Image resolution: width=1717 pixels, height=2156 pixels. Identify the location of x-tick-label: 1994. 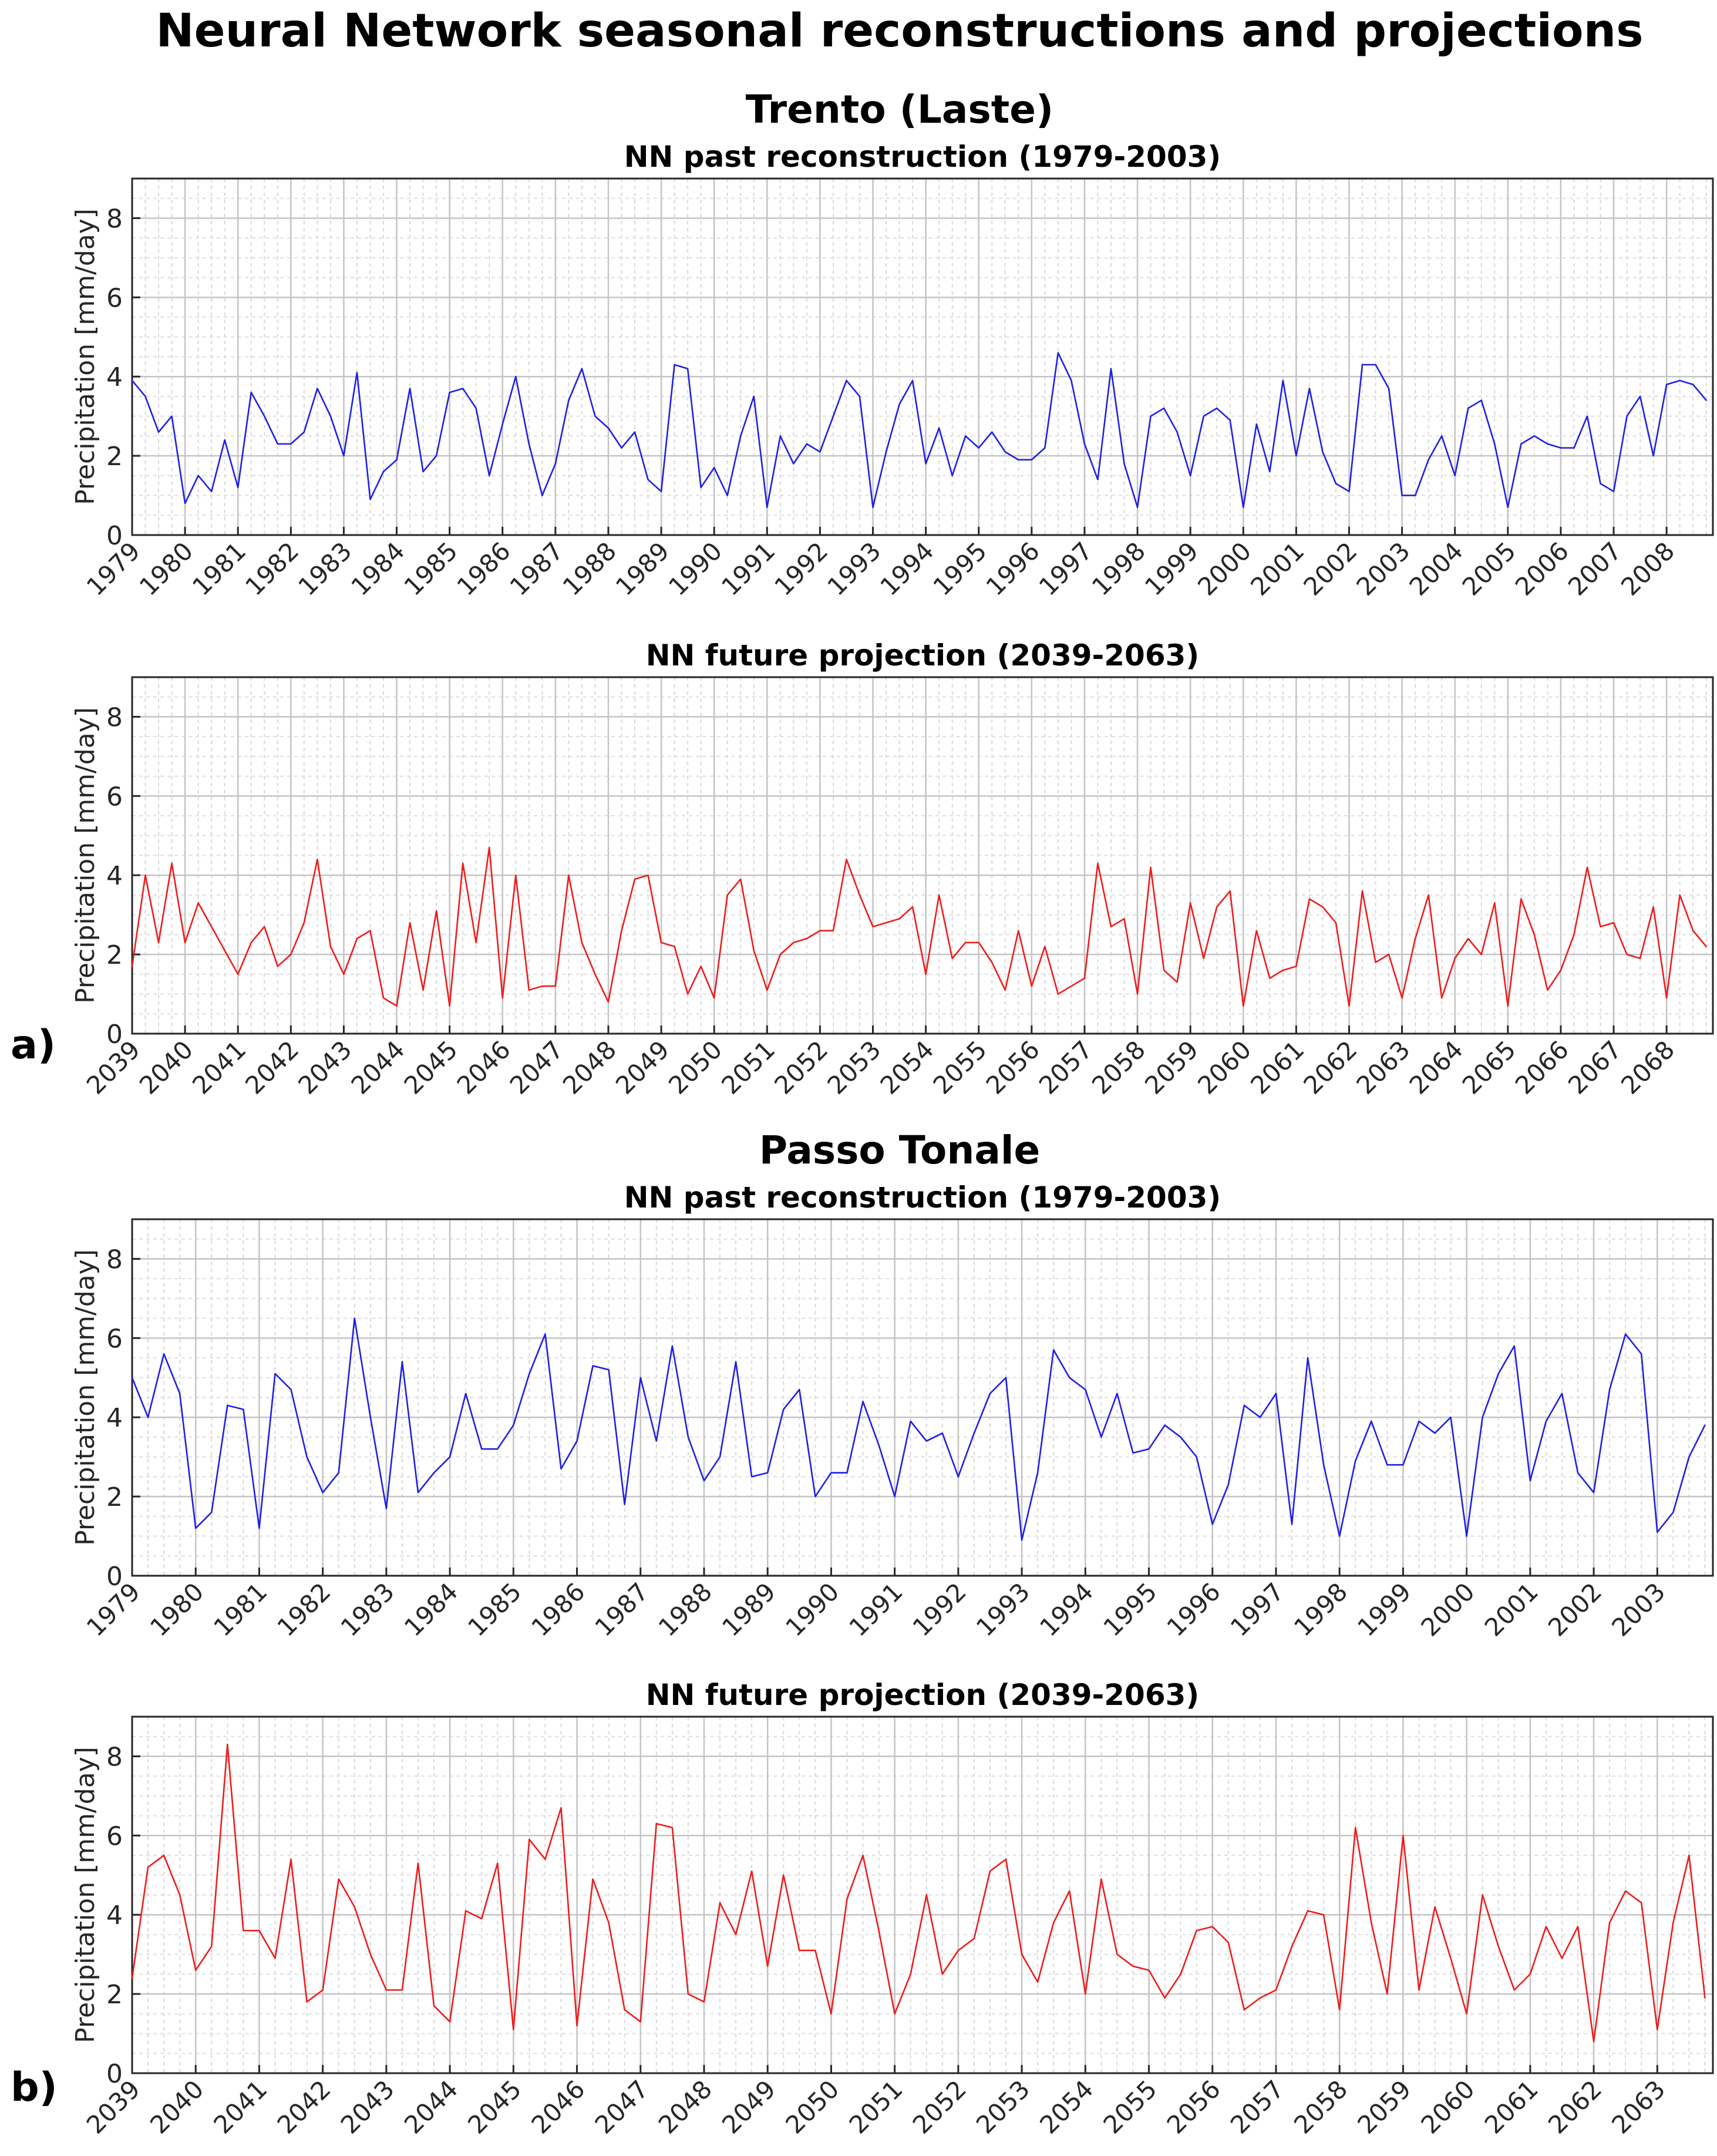
(907, 568).